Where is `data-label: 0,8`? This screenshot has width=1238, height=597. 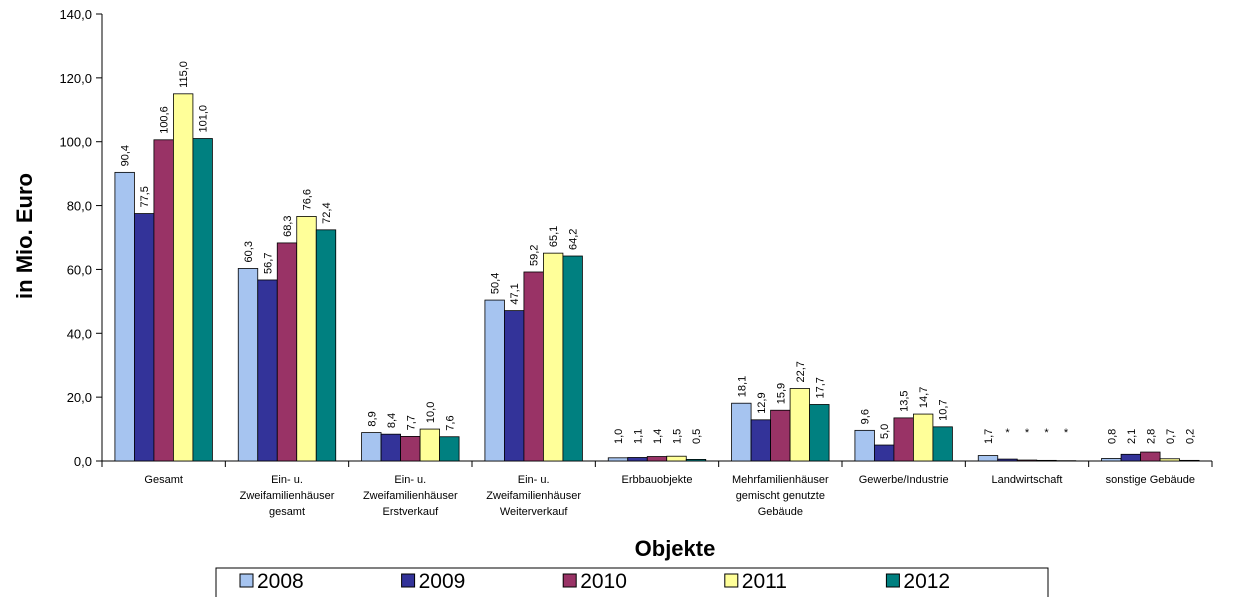 data-label: 0,8 is located at coordinates (1112, 436).